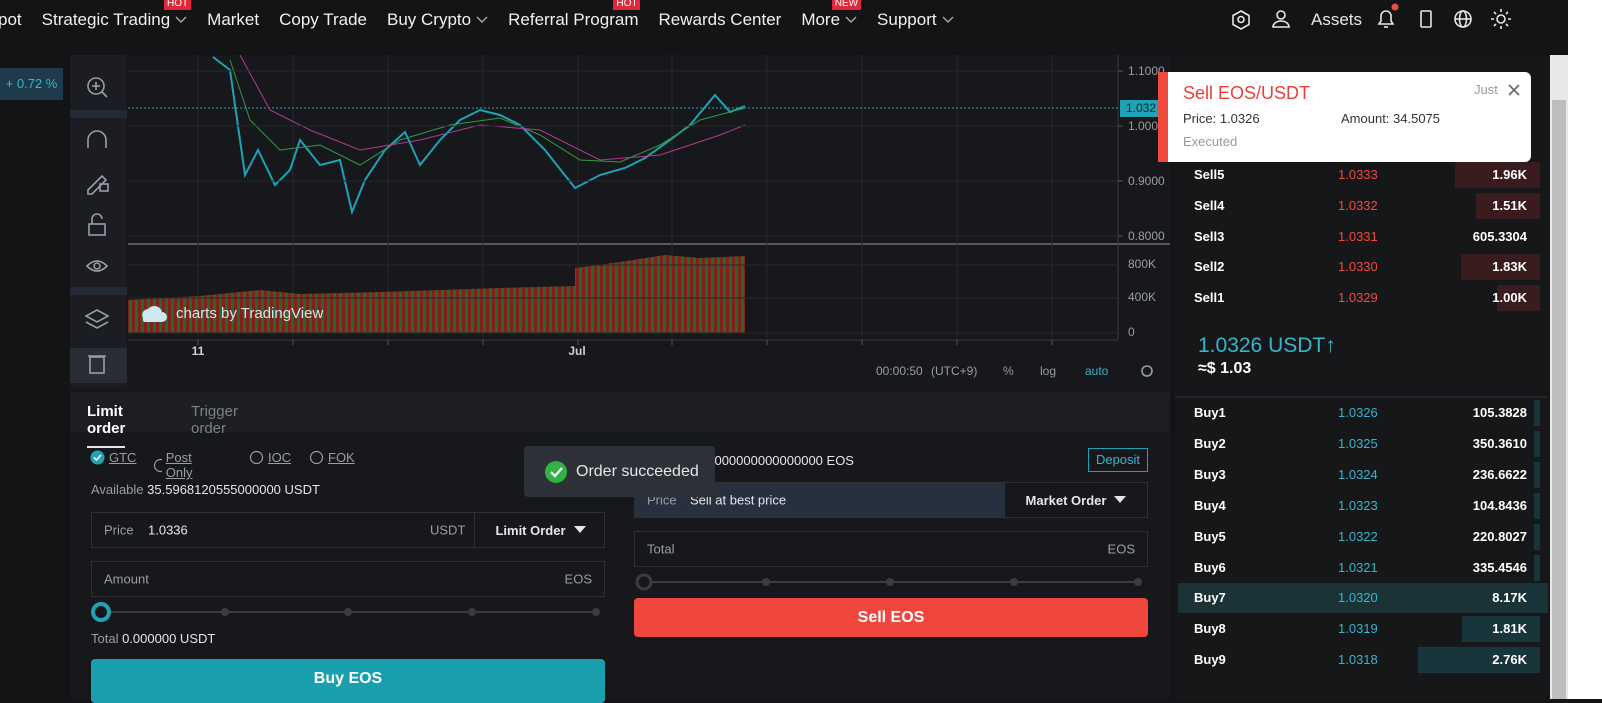 The height and width of the screenshot is (703, 1602). I want to click on nav-item: Rewards Center, so click(719, 20).